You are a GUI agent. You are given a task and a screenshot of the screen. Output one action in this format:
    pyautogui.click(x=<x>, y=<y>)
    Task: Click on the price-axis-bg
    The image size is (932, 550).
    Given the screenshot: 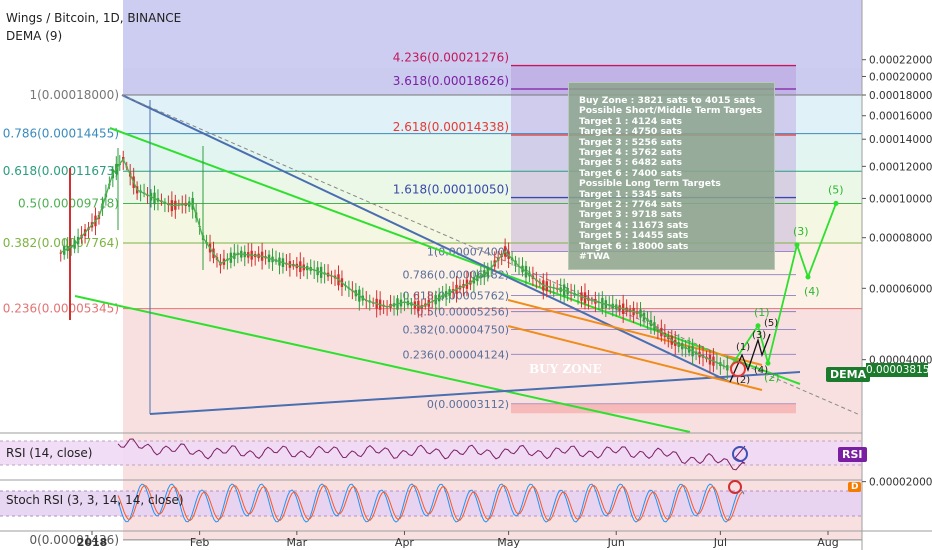 What is the action you would take?
    pyautogui.click(x=897, y=275)
    